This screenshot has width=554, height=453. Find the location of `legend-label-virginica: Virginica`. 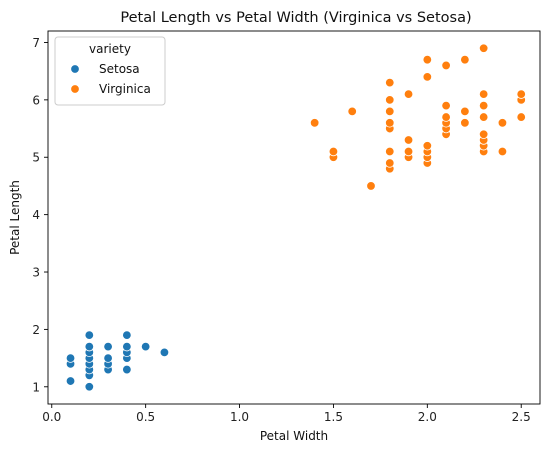

legend-label-virginica: Virginica is located at coordinates (125, 89).